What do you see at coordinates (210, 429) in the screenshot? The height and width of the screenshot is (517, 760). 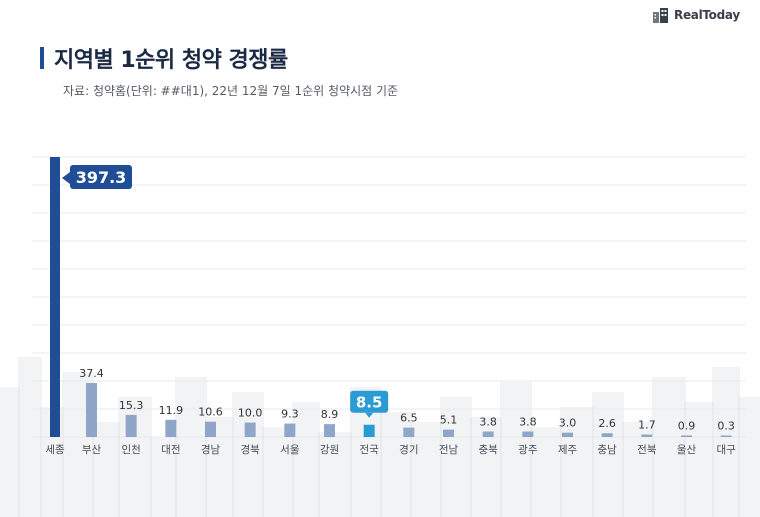 I see `bar-경남` at bounding box center [210, 429].